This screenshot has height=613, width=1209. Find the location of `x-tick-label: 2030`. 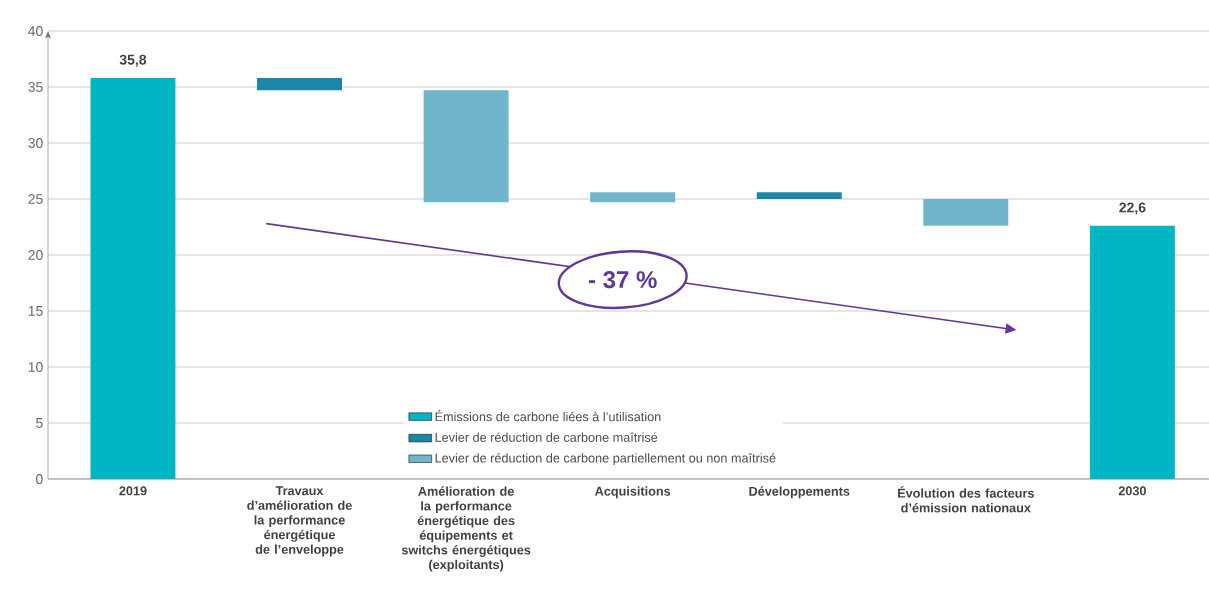

x-tick-label: 2030 is located at coordinates (1132, 491).